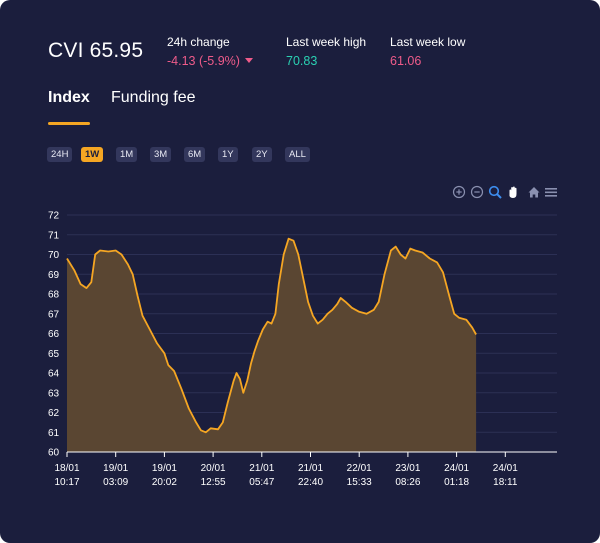  Describe the element at coordinates (407, 482) in the screenshot. I see `x-tick-time: 08:26` at that location.